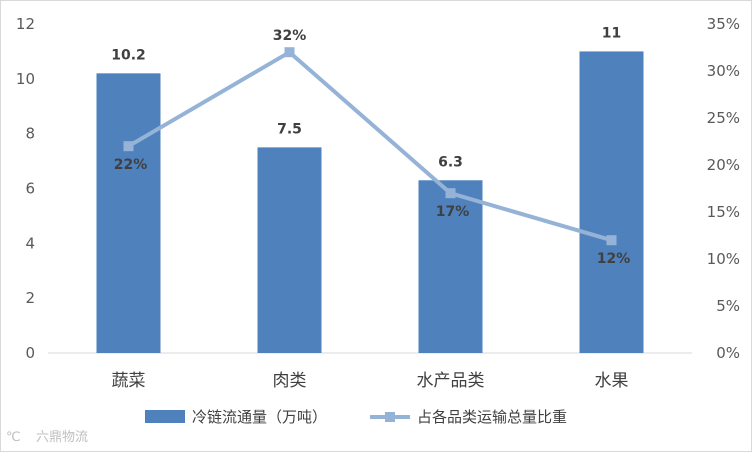  What do you see at coordinates (30, 189) in the screenshot?
I see `left-axis-tick-label: 6` at bounding box center [30, 189].